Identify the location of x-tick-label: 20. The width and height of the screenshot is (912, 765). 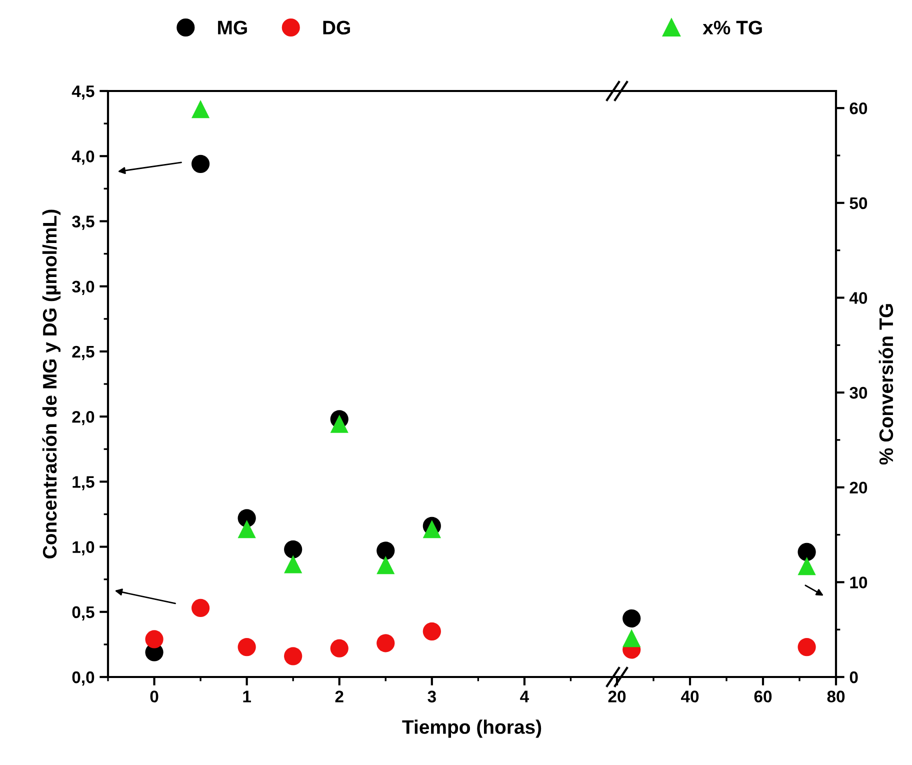
(617, 696).